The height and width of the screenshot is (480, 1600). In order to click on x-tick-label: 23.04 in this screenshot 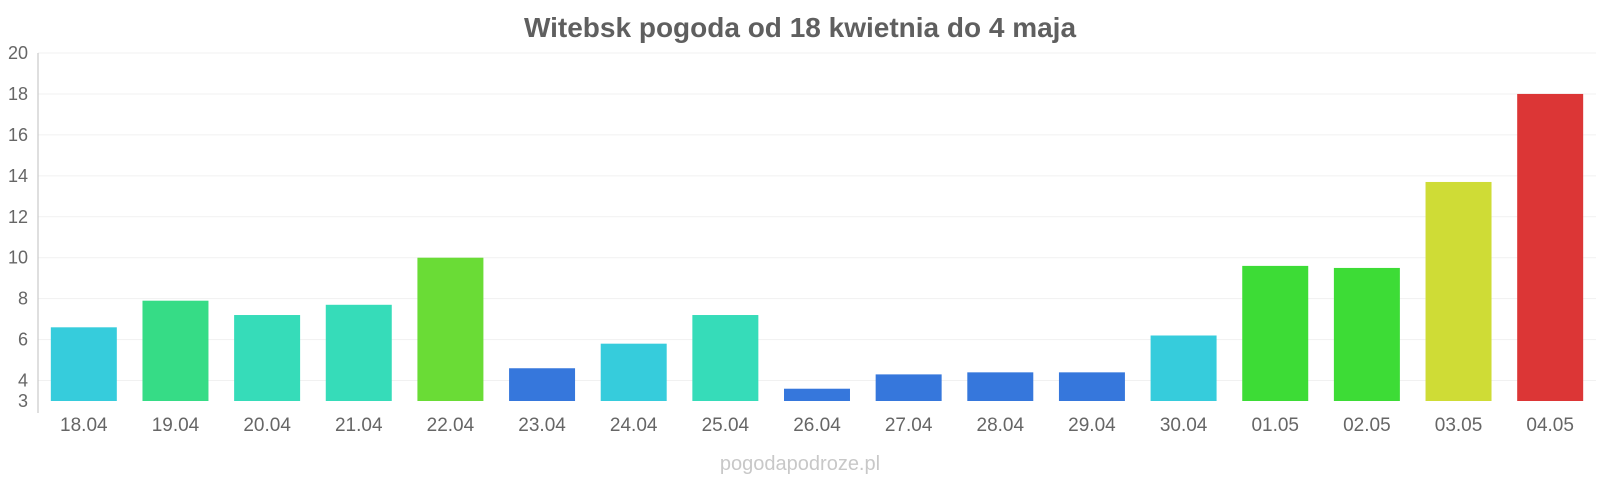, I will do `click(542, 425)`.